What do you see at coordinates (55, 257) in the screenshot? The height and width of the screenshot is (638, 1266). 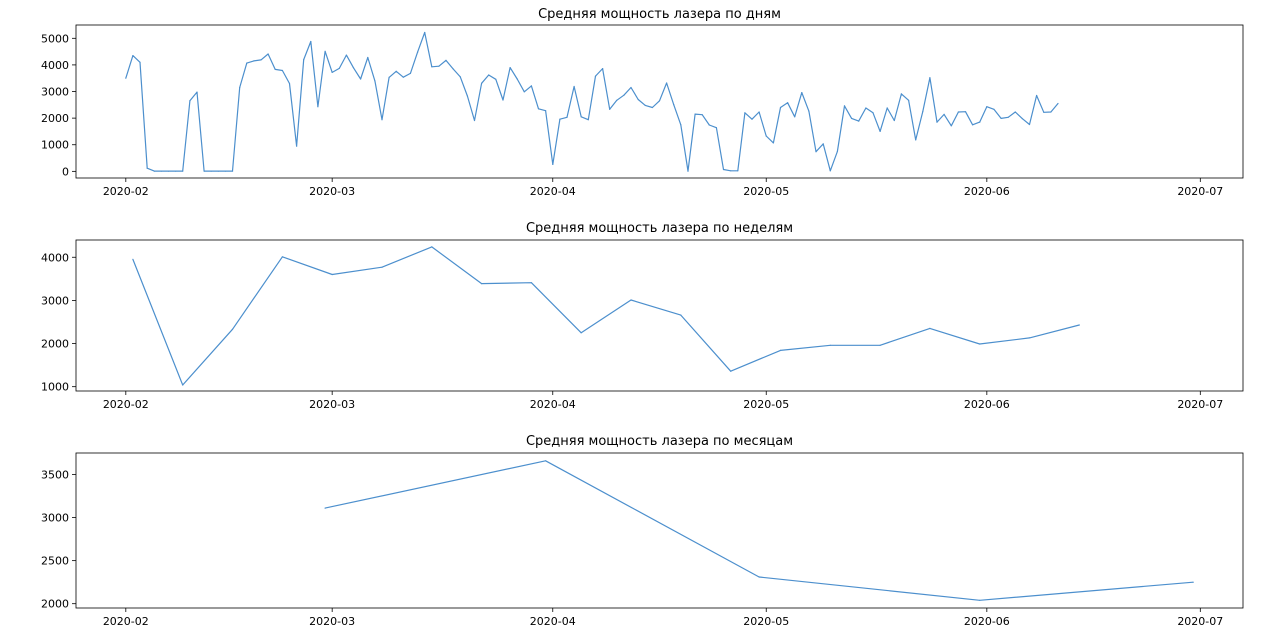 I see `y-tick-label: 4000` at bounding box center [55, 257].